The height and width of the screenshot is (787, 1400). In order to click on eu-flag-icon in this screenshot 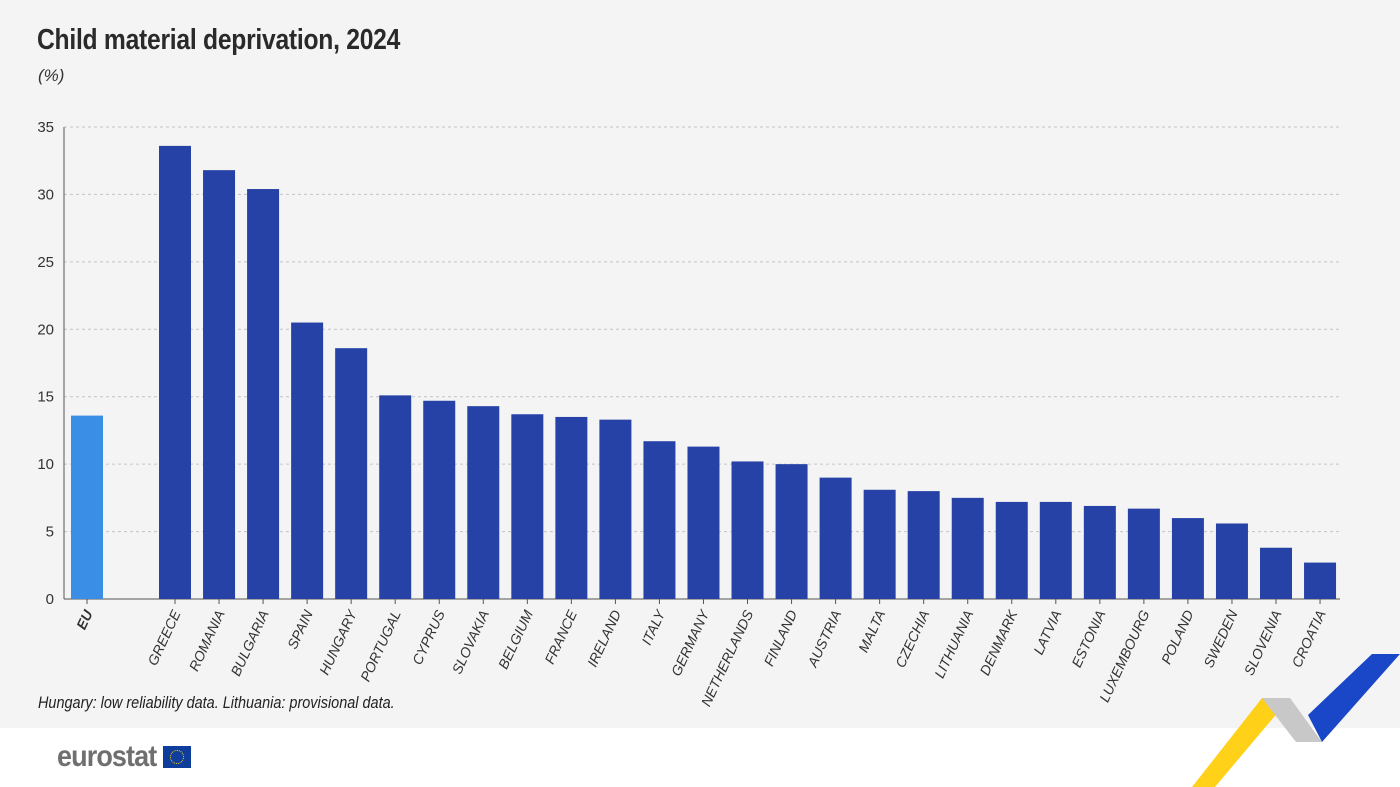, I will do `click(177, 757)`.